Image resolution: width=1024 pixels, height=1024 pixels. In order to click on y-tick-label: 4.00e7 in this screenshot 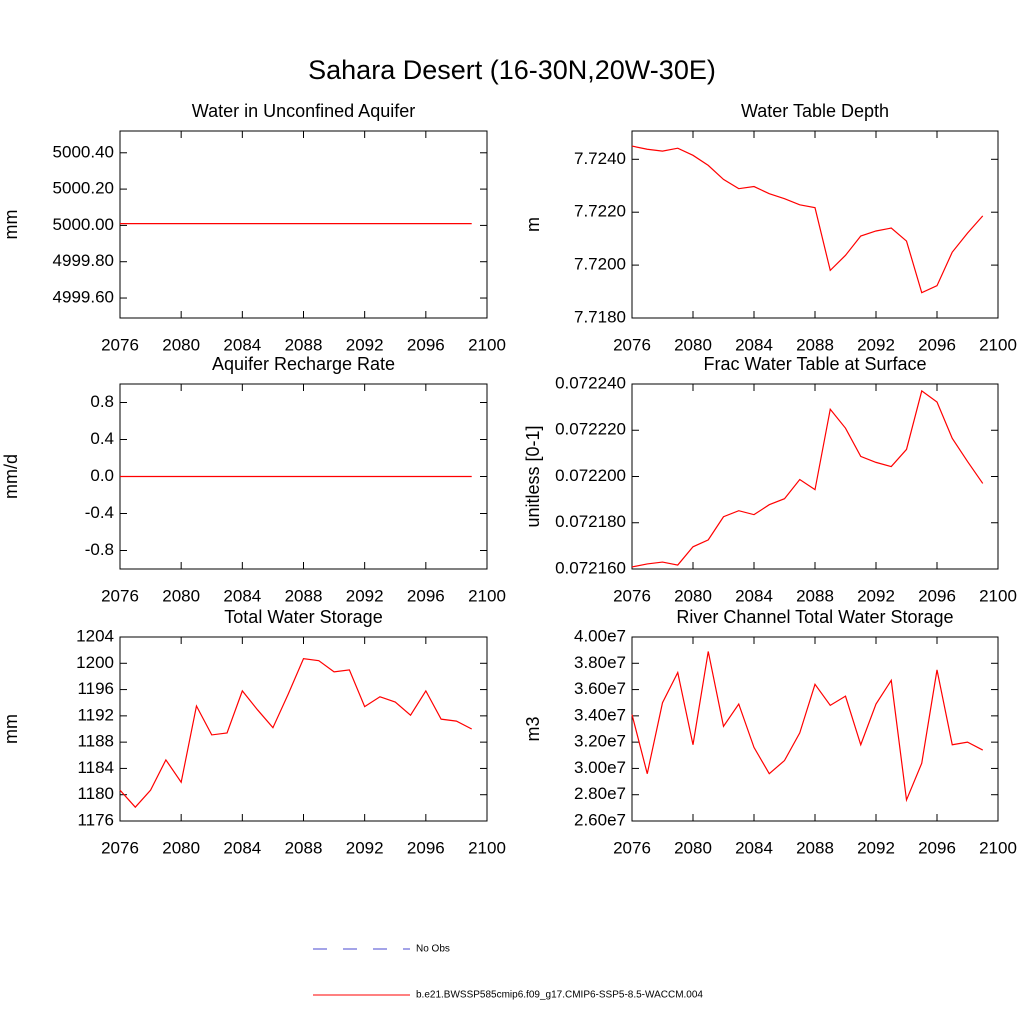, I will do `click(600, 635)`.